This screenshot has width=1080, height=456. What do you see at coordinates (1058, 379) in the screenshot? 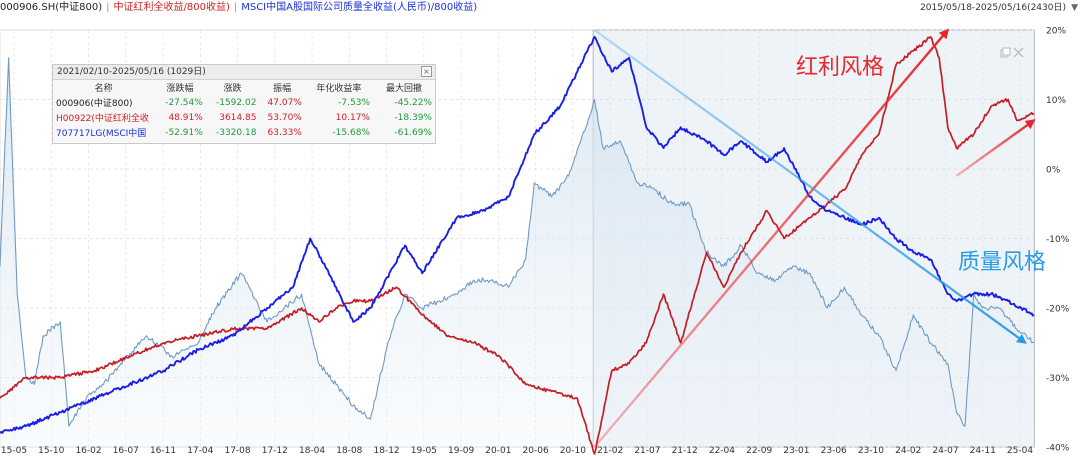
I see `y-tick-label: -30%` at bounding box center [1058, 379].